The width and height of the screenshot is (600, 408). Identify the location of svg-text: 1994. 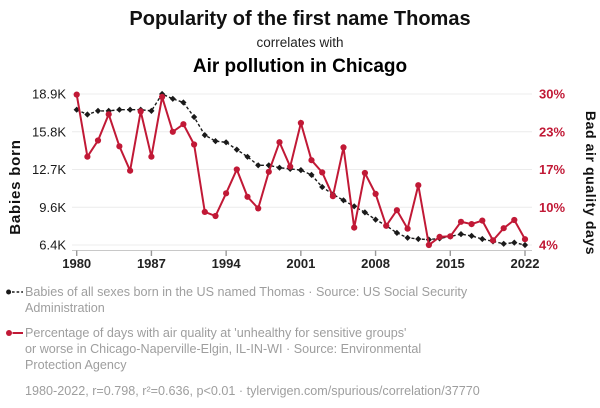
(227, 263).